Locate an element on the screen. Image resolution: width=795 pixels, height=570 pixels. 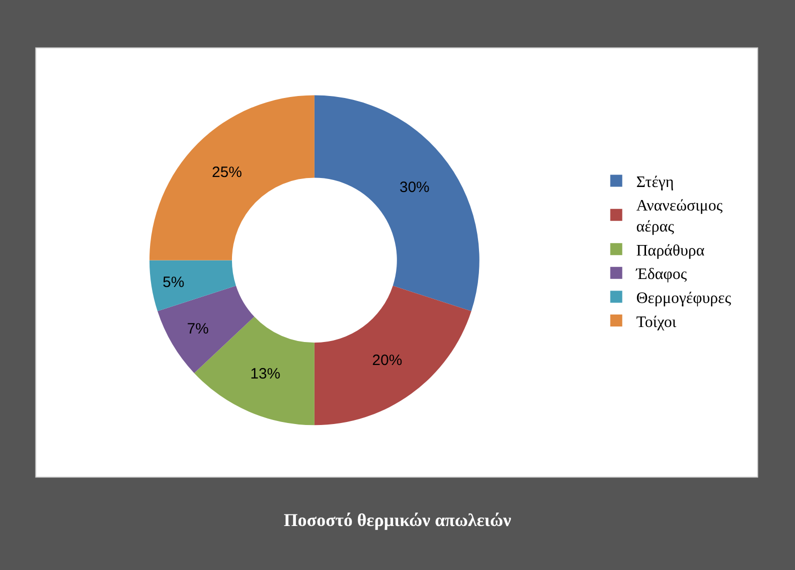
text: Ποσοστό θερμικών απωλειών is located at coordinates (398, 520).